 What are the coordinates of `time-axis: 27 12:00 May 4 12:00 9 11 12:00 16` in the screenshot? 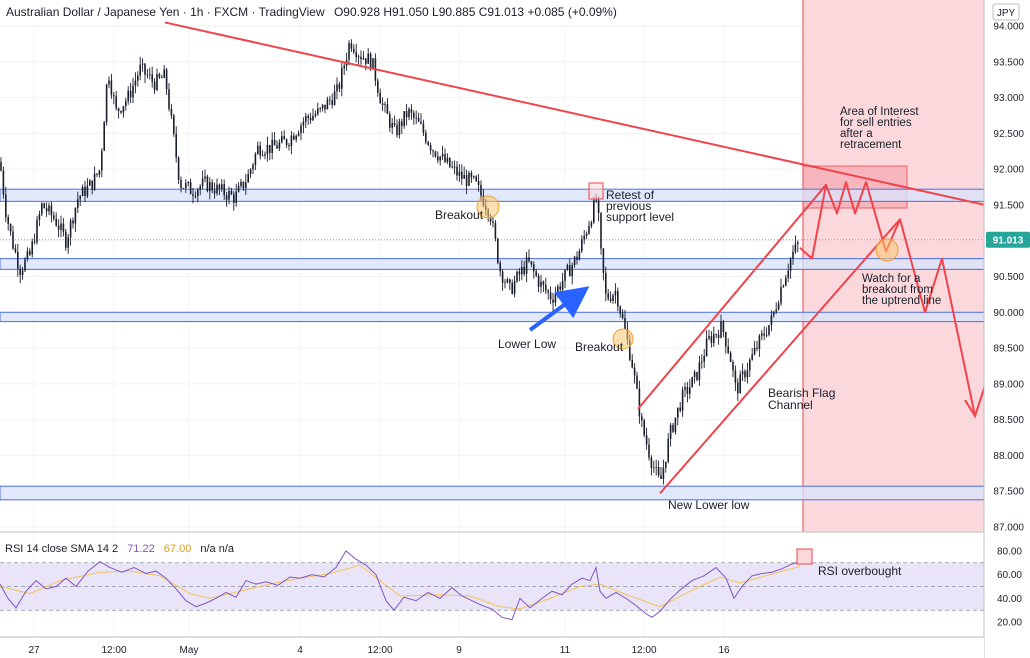 It's located at (379, 650).